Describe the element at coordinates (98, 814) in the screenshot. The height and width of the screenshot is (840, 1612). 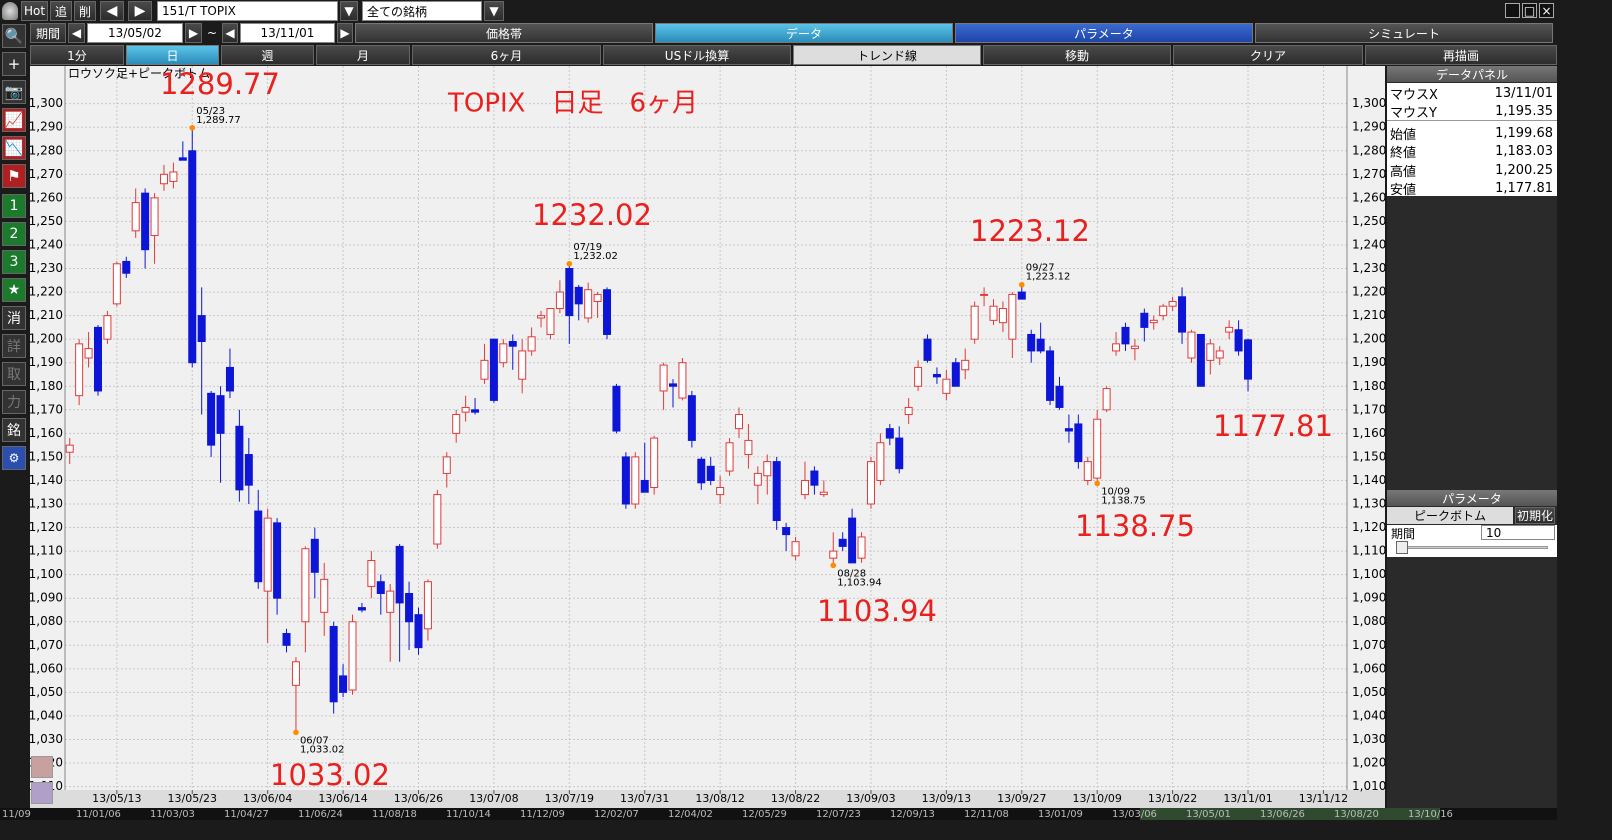
I see `timeline-label: 11/01/06` at that location.